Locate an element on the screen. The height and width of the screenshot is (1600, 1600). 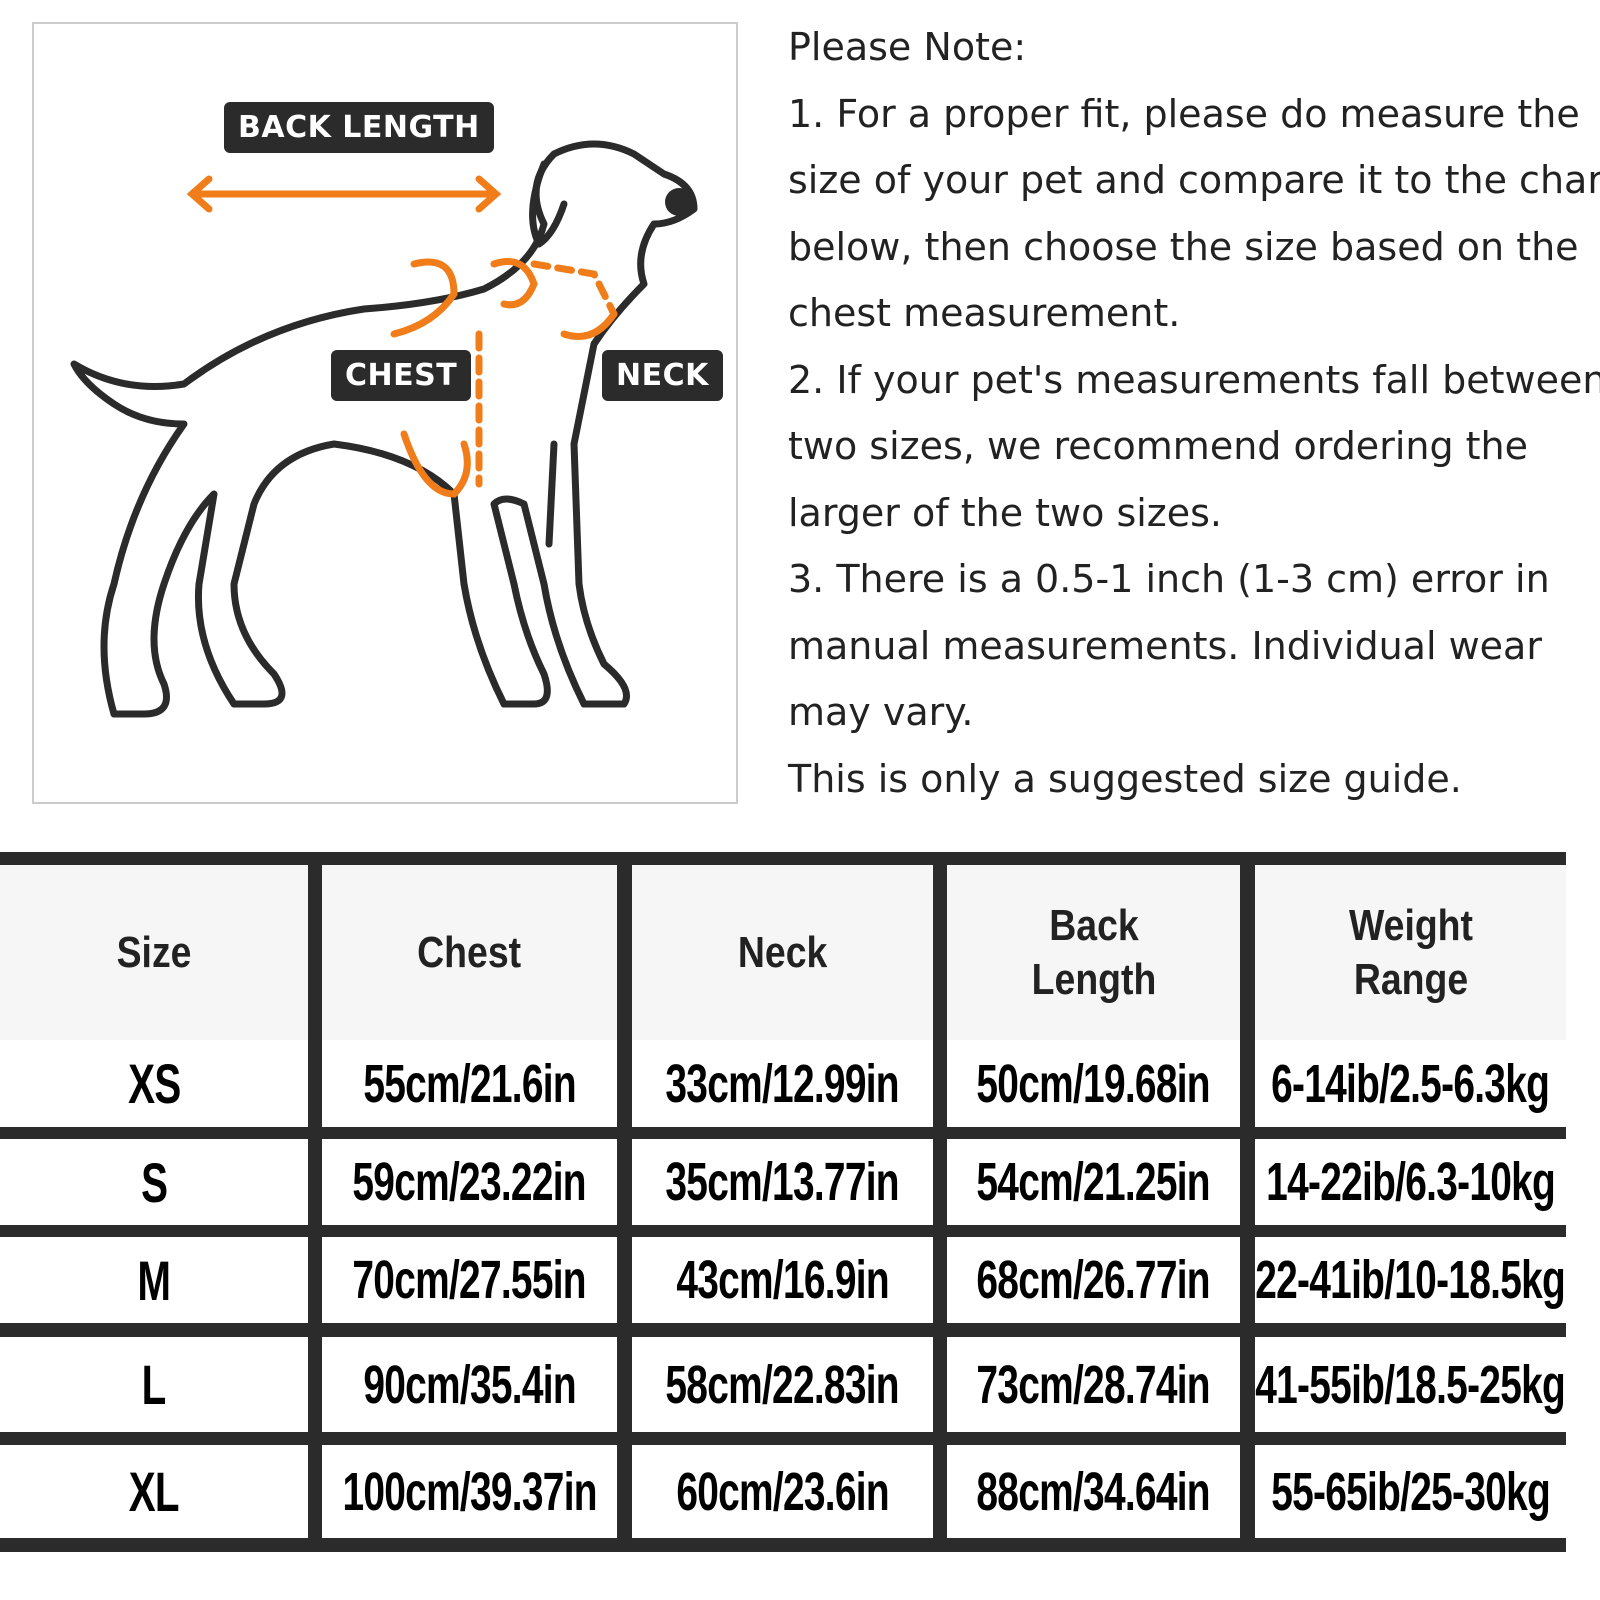
notes-line: two sizes, we recommend ordering the is located at coordinates (1158, 446).